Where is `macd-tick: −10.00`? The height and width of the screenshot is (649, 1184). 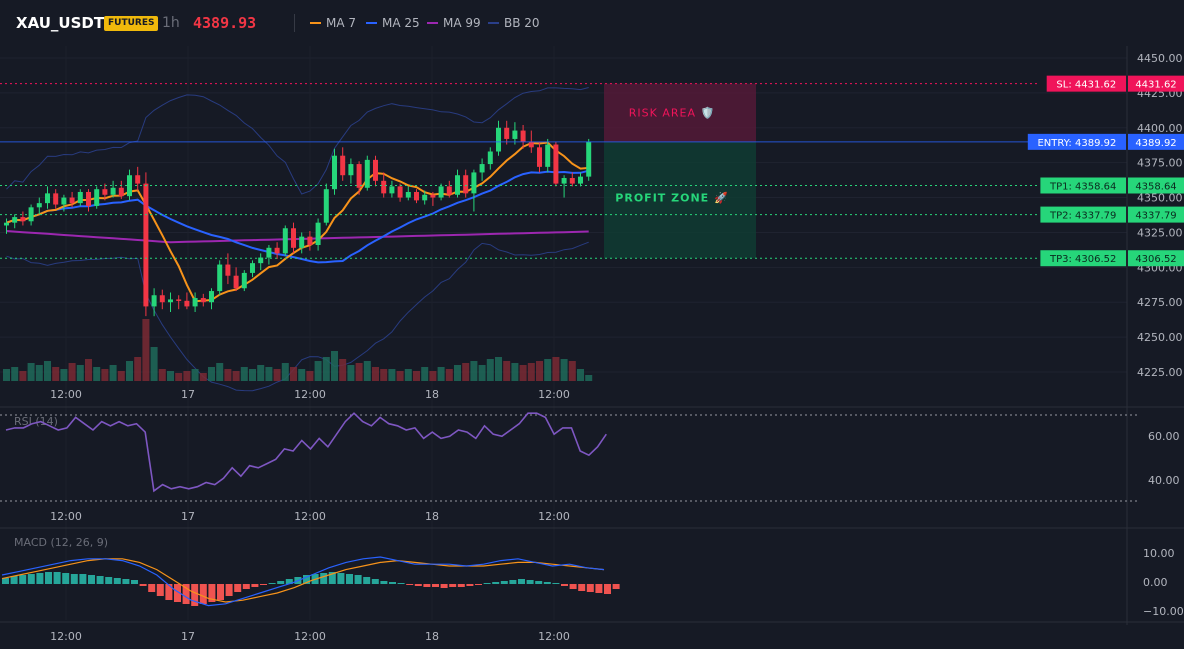 macd-tick: −10.00 is located at coordinates (1163, 611).